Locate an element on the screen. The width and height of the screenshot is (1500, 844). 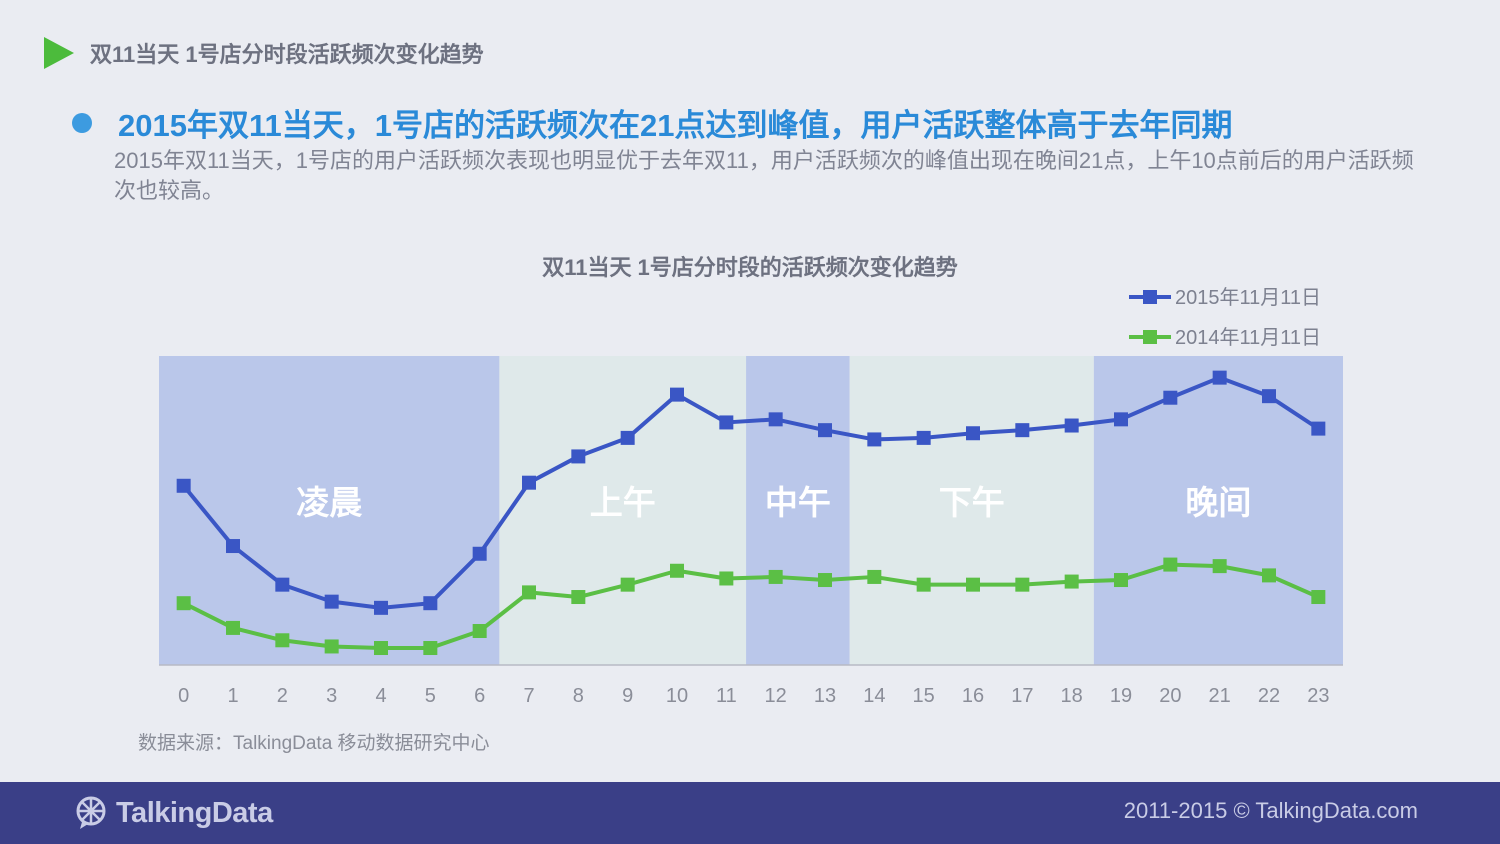
headline: 2015年双11当天，1号店的活跃频次在21点达到峰值，用户活跃整体高于去年同期 is located at coordinates (652, 122).